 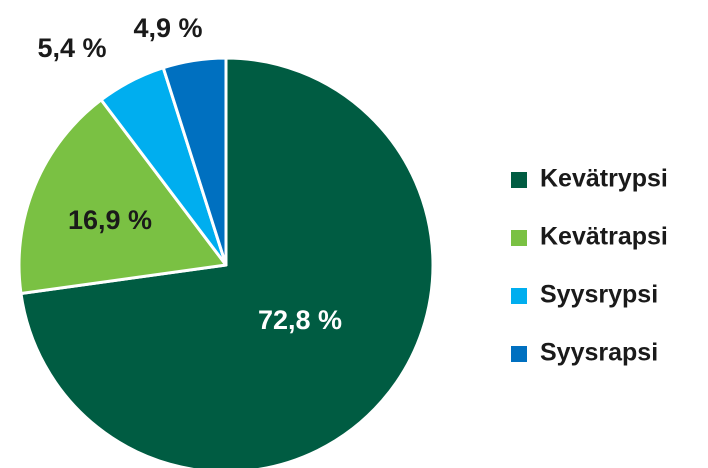 I want to click on data-label: 4,9 %, so click(x=167, y=28).